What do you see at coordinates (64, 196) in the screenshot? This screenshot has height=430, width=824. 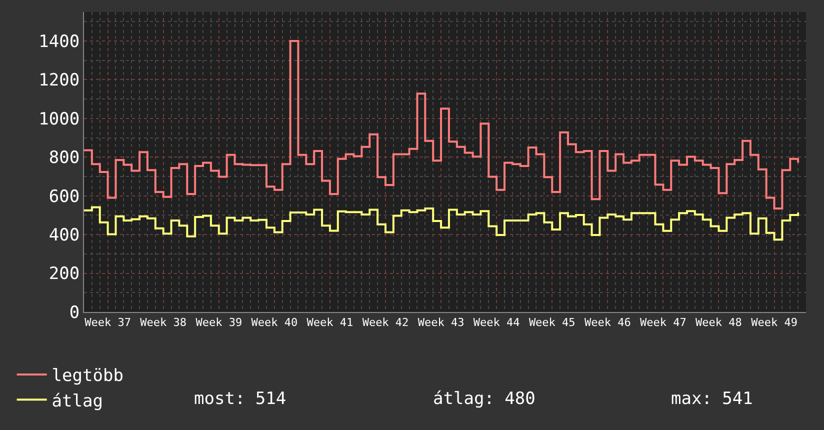 I see `y-tick-label: 600` at bounding box center [64, 196].